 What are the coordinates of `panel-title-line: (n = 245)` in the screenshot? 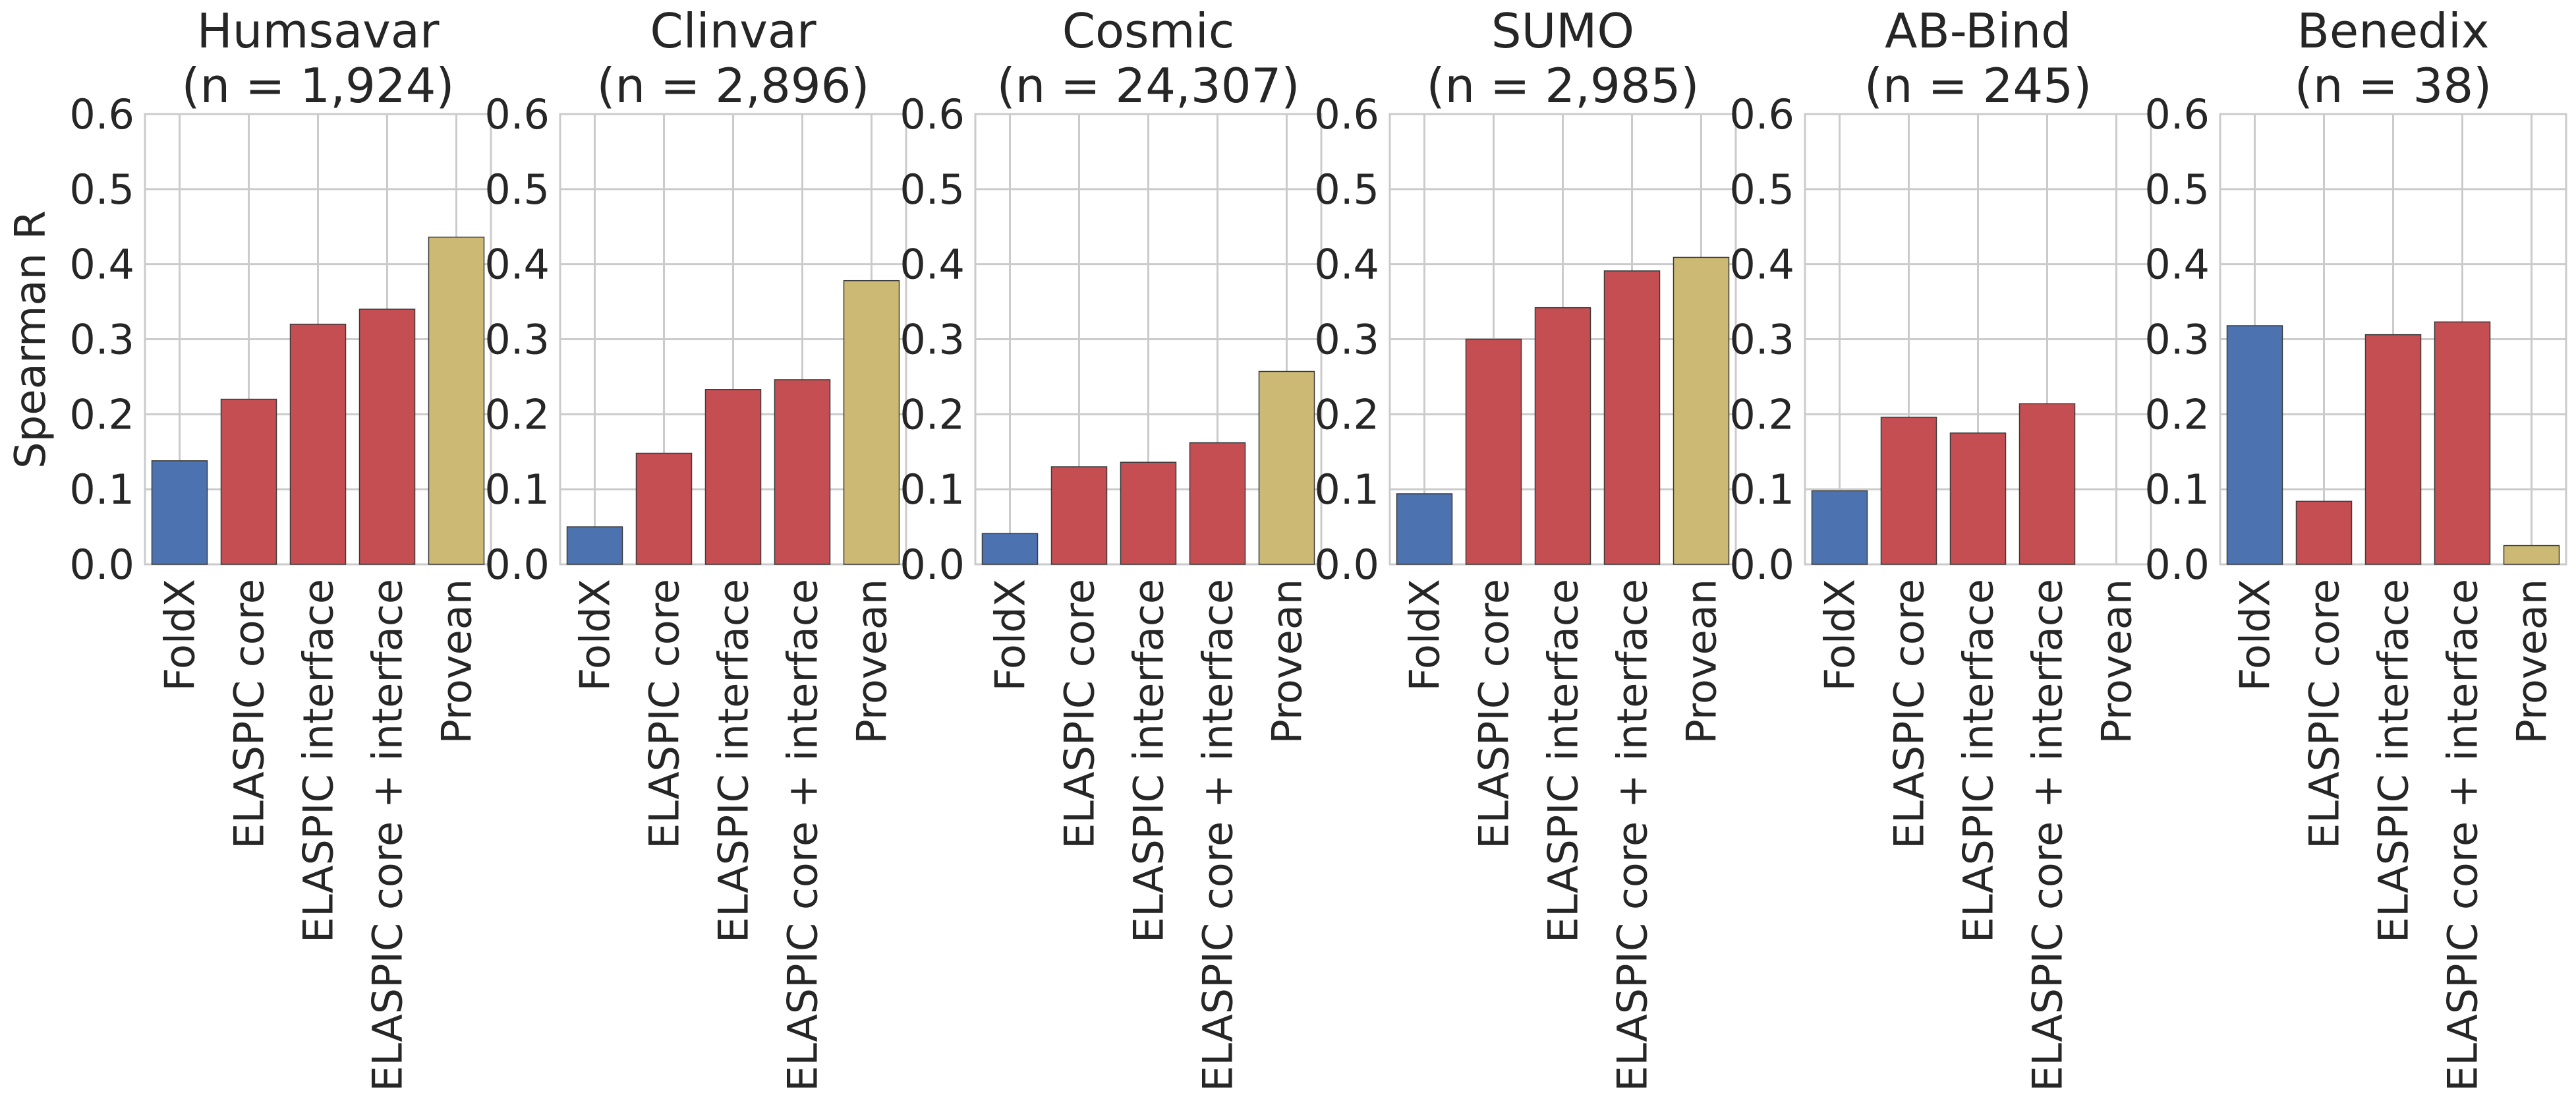 It's located at (1978, 85).